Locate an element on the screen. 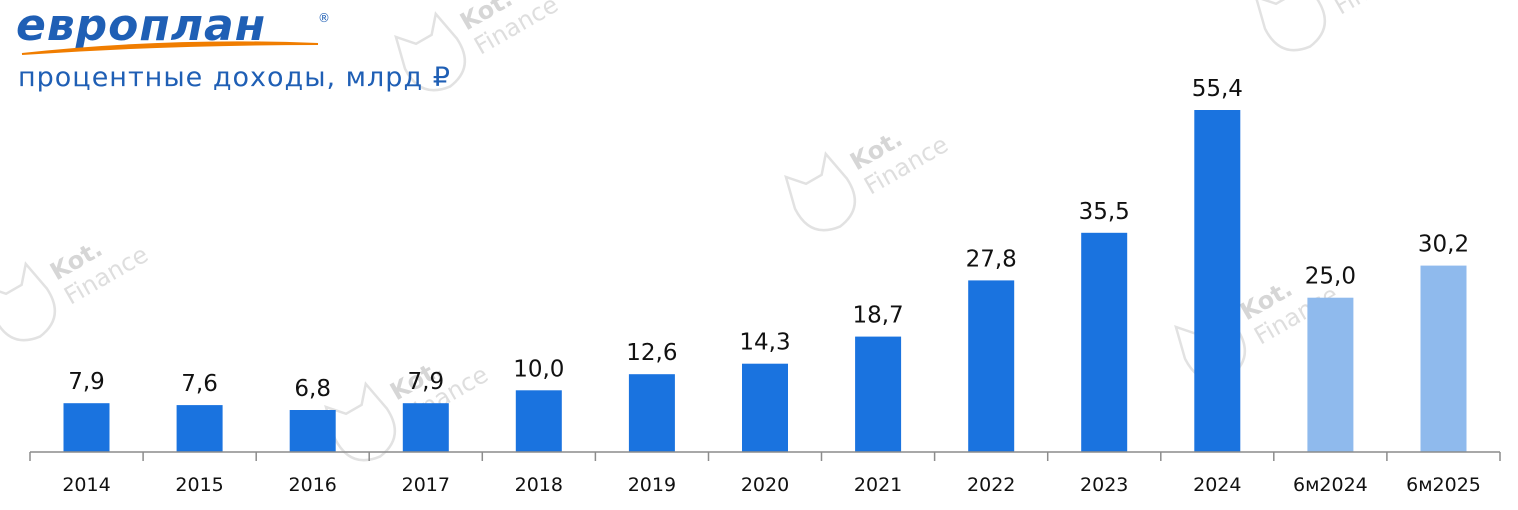 The height and width of the screenshot is (510, 1518). bar-6м2025 is located at coordinates (1443, 358).